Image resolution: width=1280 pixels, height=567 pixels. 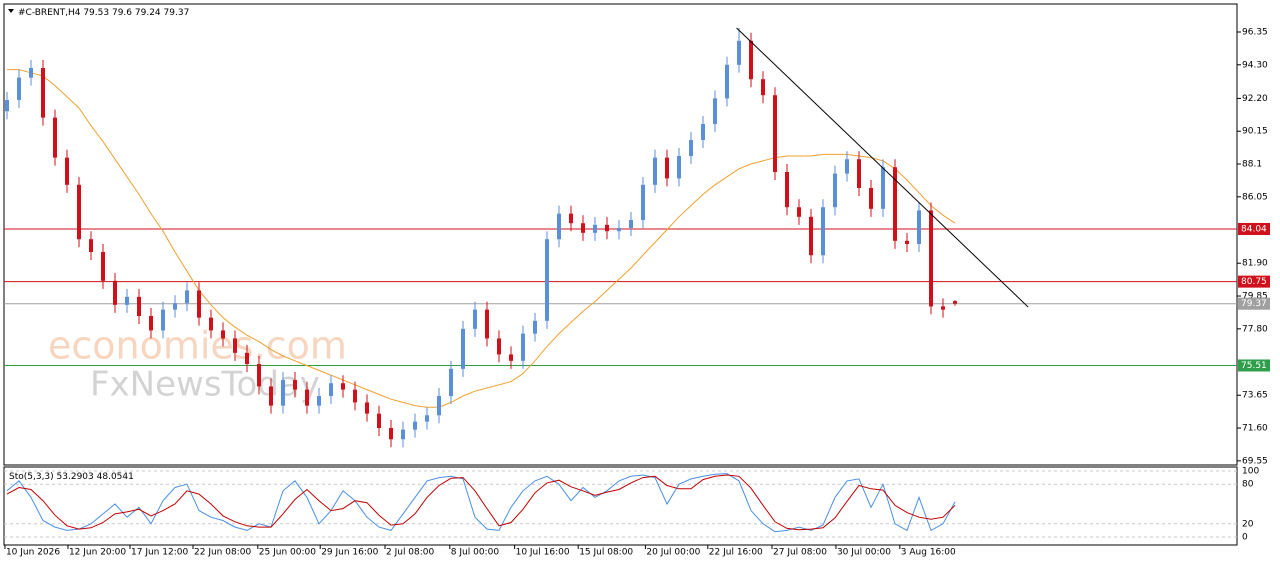 What do you see at coordinates (1248, 485) in the screenshot?
I see `indicator-tick-label: 80` at bounding box center [1248, 485].